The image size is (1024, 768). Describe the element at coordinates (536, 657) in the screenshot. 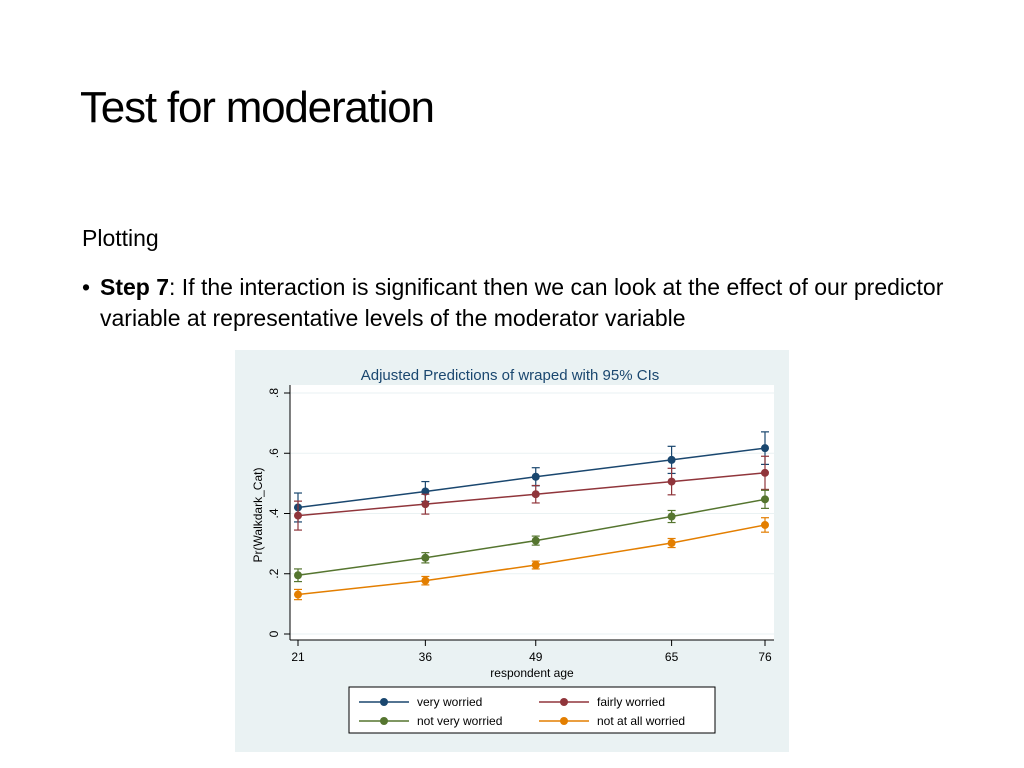

I see `x-tick-label: 49` at that location.